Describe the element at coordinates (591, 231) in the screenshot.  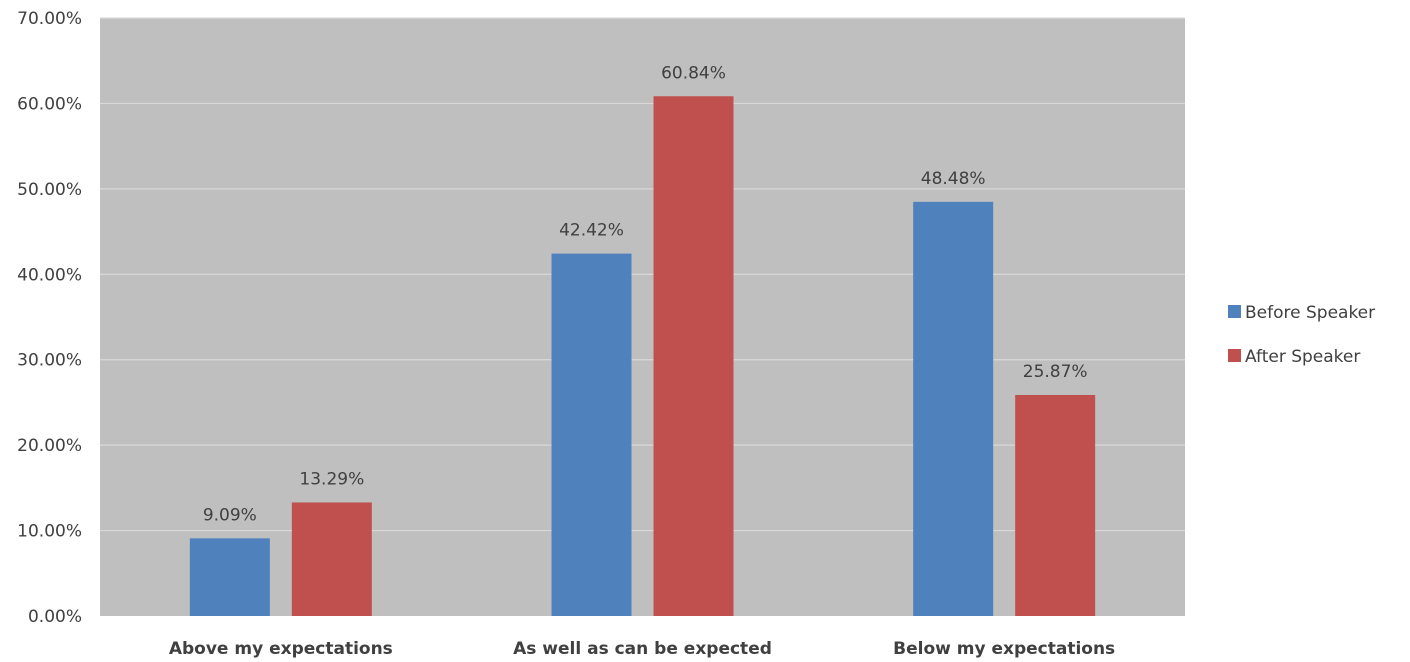
I see `data-label: 42.42%` at that location.